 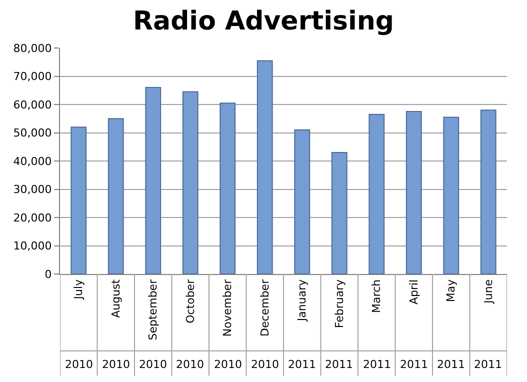 What do you see at coordinates (227, 307) in the screenshot?
I see `x-tick-label: November` at bounding box center [227, 307].